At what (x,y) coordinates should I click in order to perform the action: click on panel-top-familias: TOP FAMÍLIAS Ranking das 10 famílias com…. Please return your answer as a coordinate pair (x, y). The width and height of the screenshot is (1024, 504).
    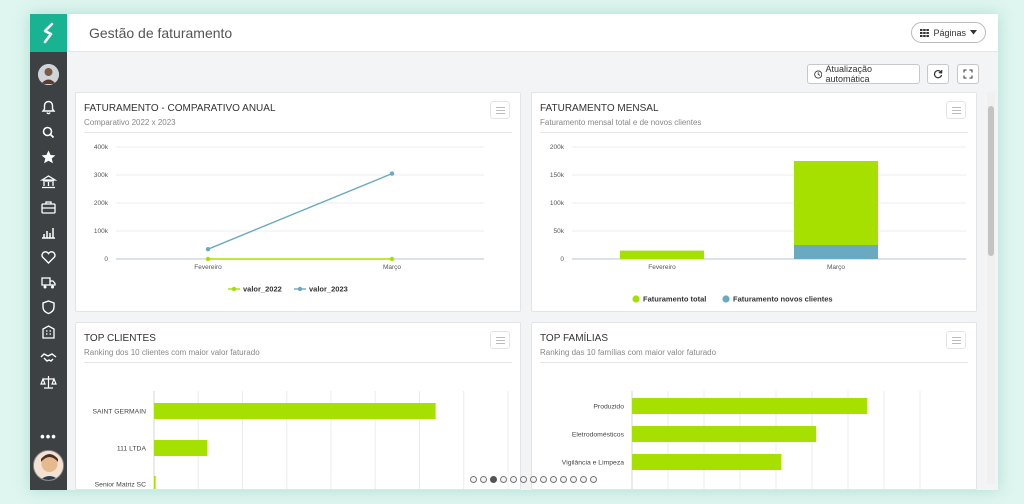
    Looking at the image, I should click on (754, 406).